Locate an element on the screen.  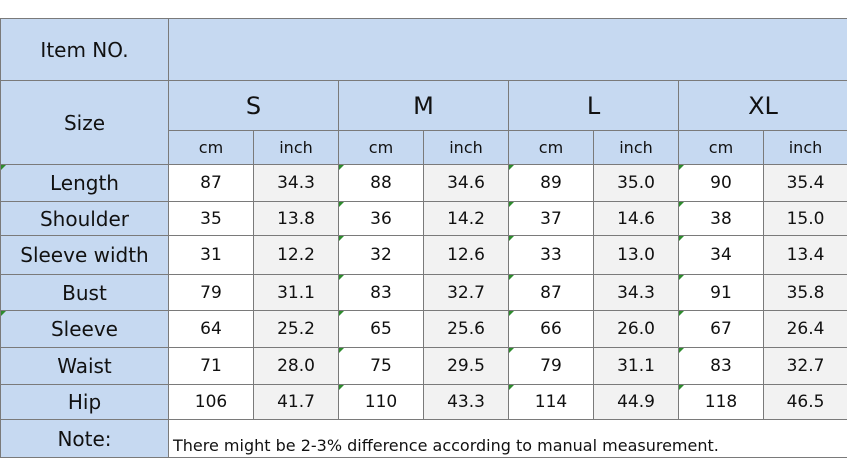
item-value-cell is located at coordinates (507, 49).